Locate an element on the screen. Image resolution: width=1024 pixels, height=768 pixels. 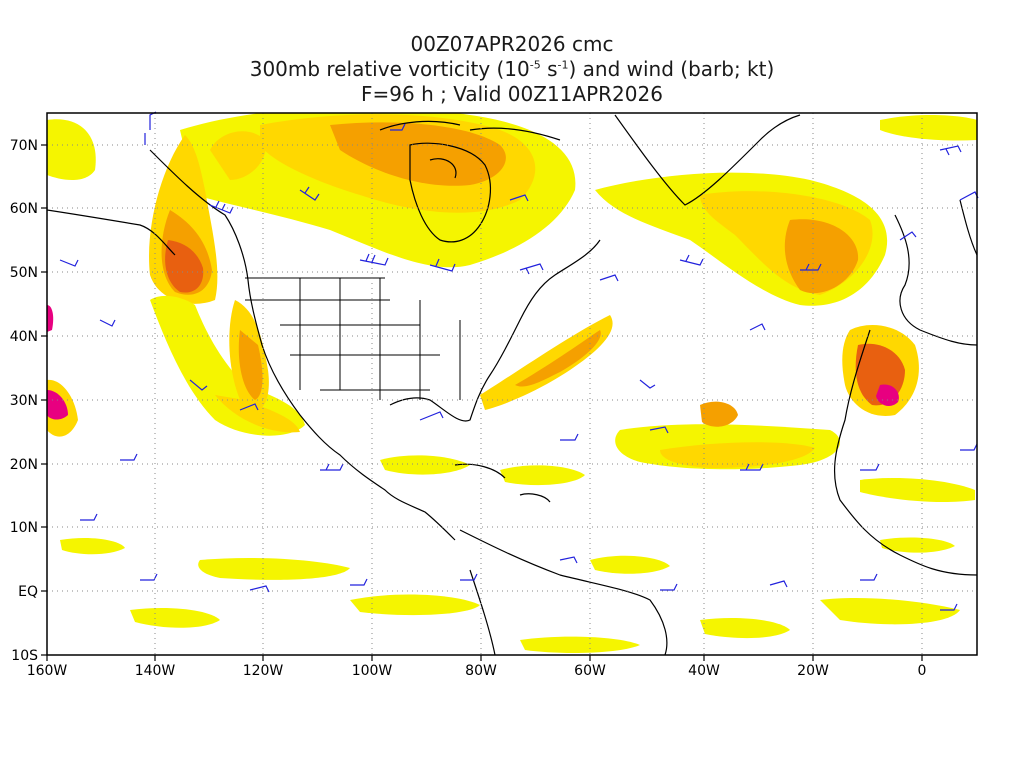
coastline-north-america-east is located at coordinates (495, 330).